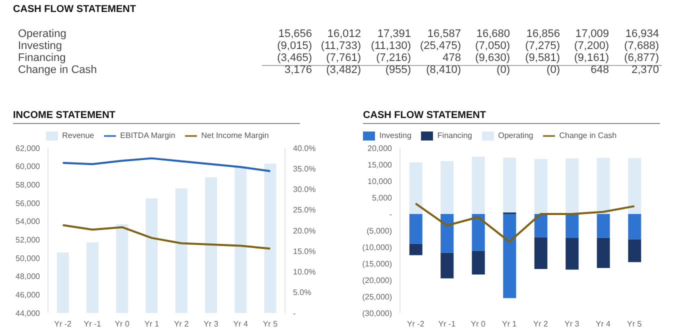  What do you see at coordinates (304, 251) in the screenshot?
I see `y2-tick-label: 15.0%` at bounding box center [304, 251].